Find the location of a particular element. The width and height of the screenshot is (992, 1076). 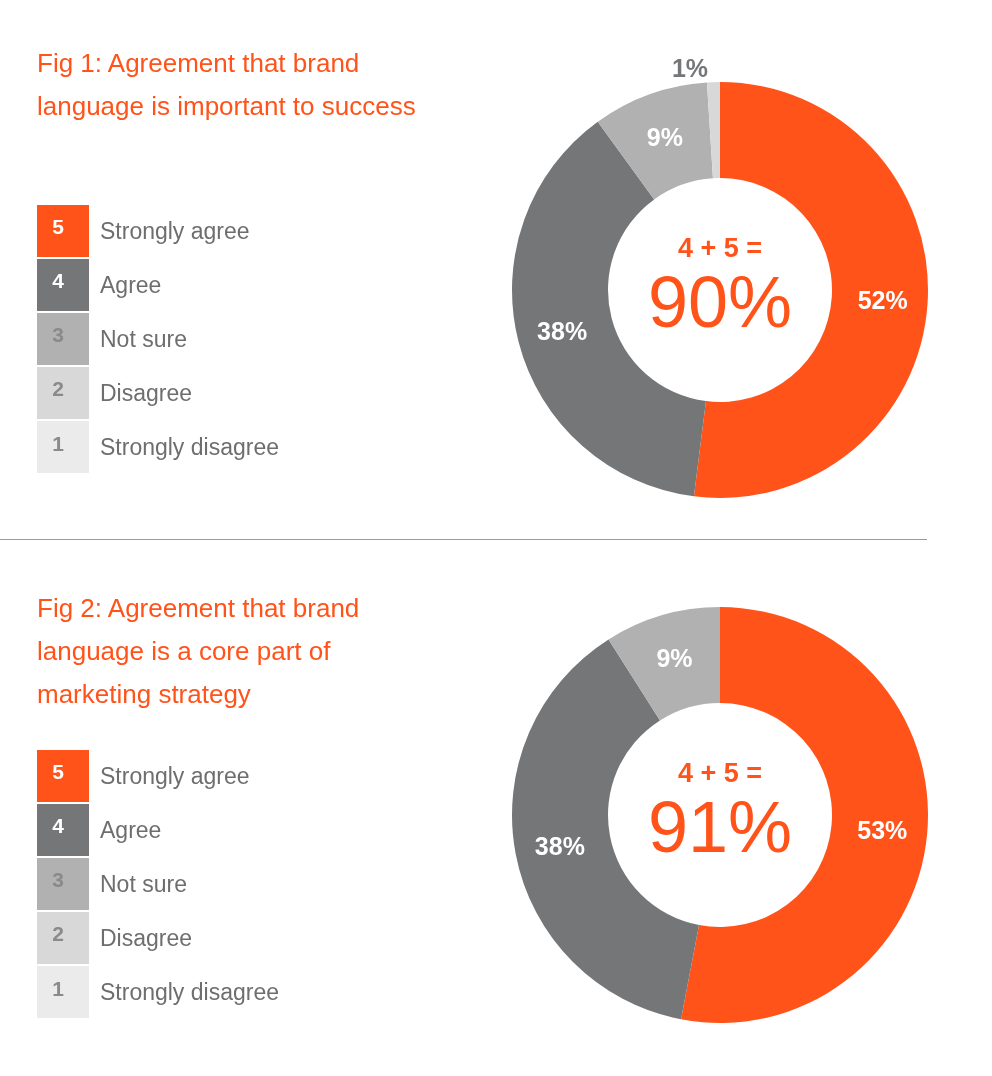

text: 90% is located at coordinates (720, 302).